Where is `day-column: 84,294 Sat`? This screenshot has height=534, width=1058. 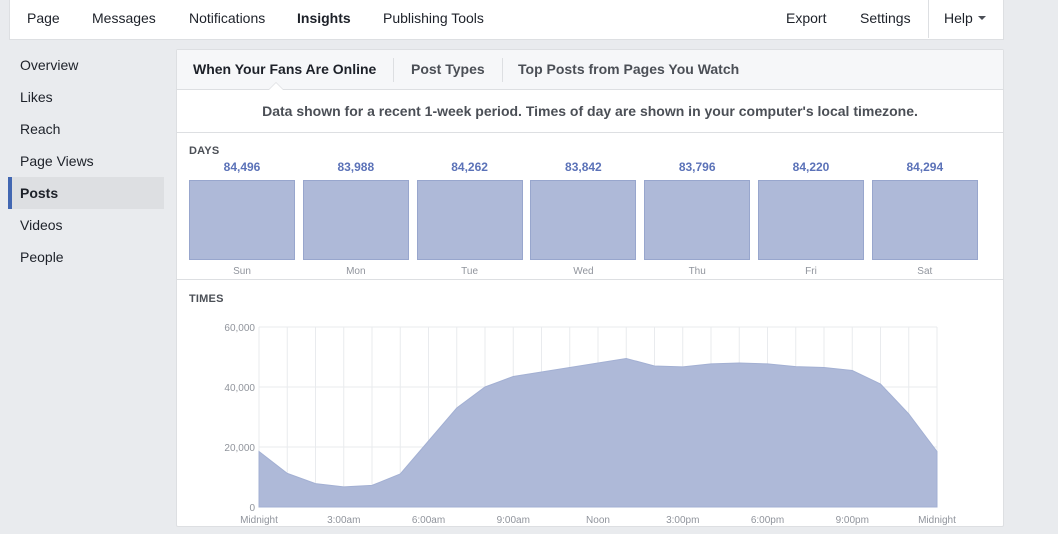 day-column: 84,294 Sat is located at coordinates (924, 219).